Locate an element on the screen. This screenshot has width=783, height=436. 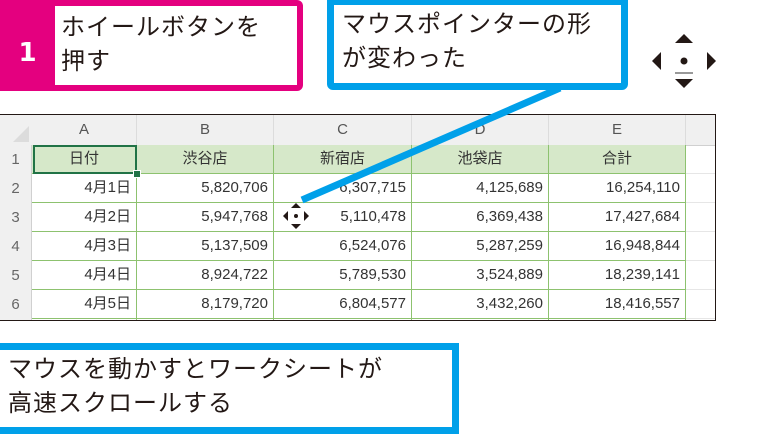
cell-d4: 5,287,259 is located at coordinates (480, 246).